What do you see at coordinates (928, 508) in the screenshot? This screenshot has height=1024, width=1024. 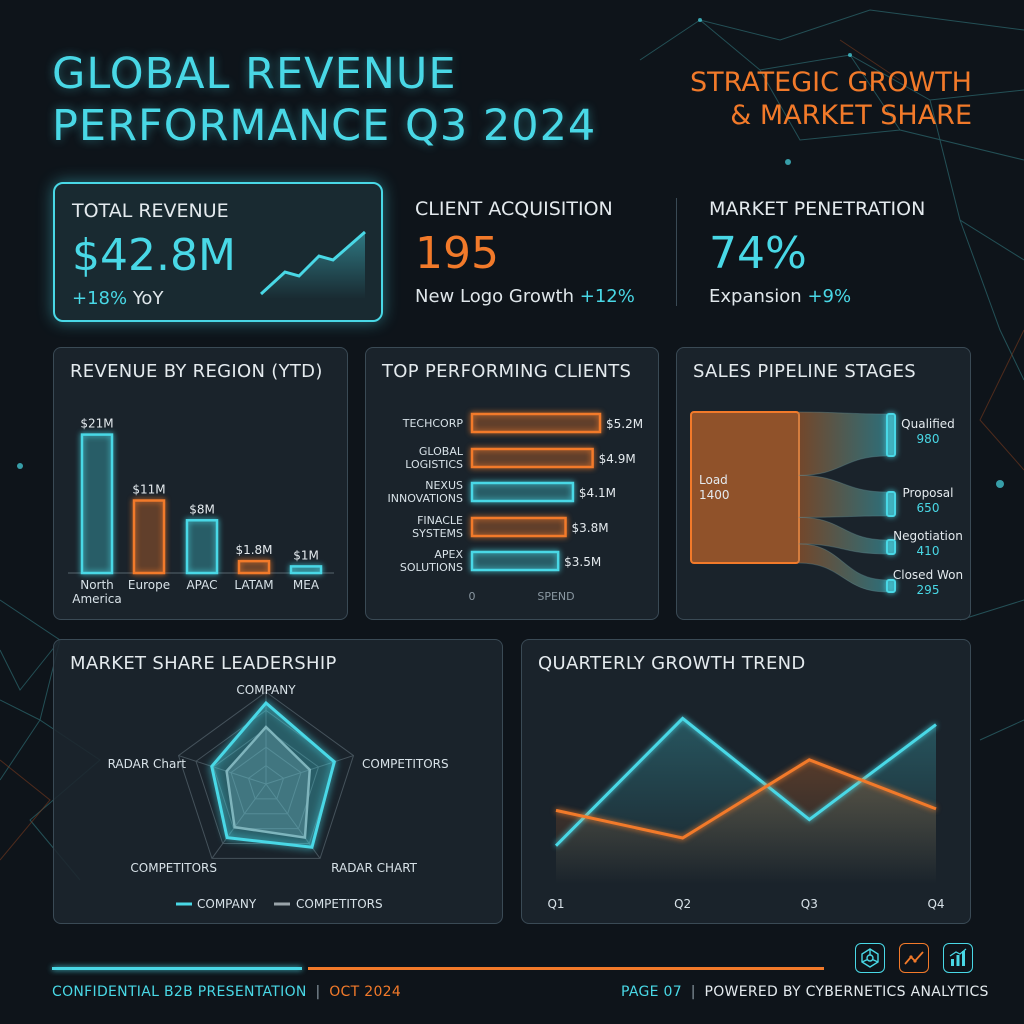 I see `pipeline-stage-value-1: 650` at bounding box center [928, 508].